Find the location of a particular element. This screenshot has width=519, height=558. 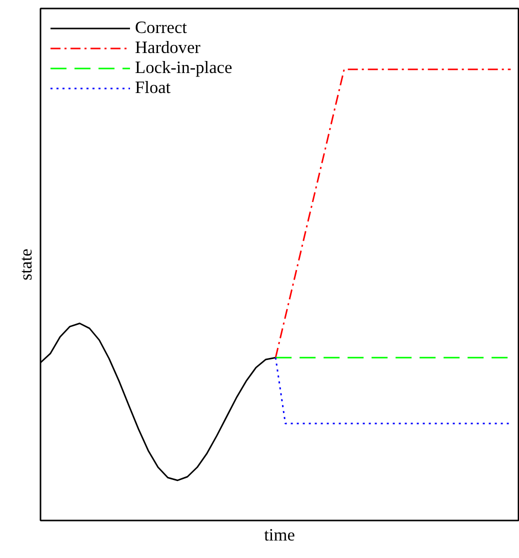

legend-label: Float is located at coordinates (153, 88).